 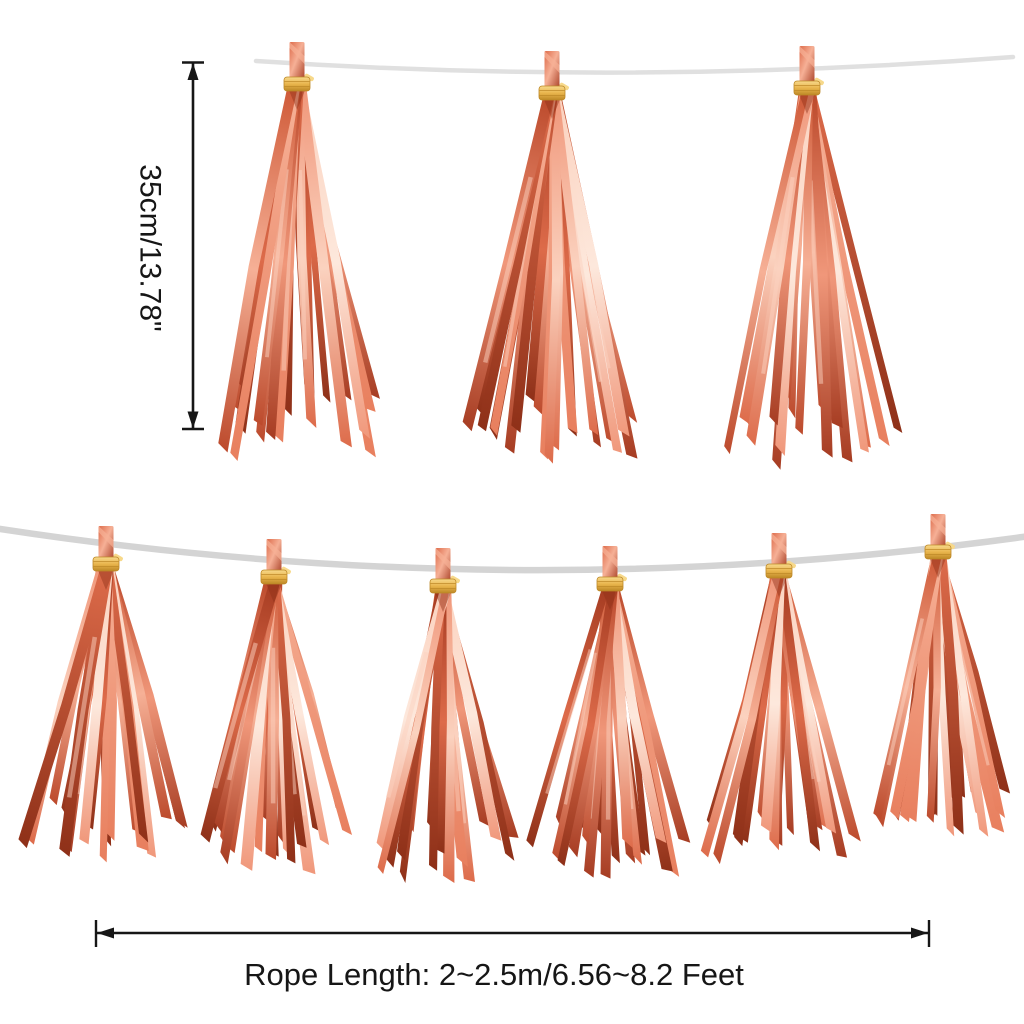 What do you see at coordinates (919, 933) in the screenshot?
I see `arrow-right-icon` at bounding box center [919, 933].